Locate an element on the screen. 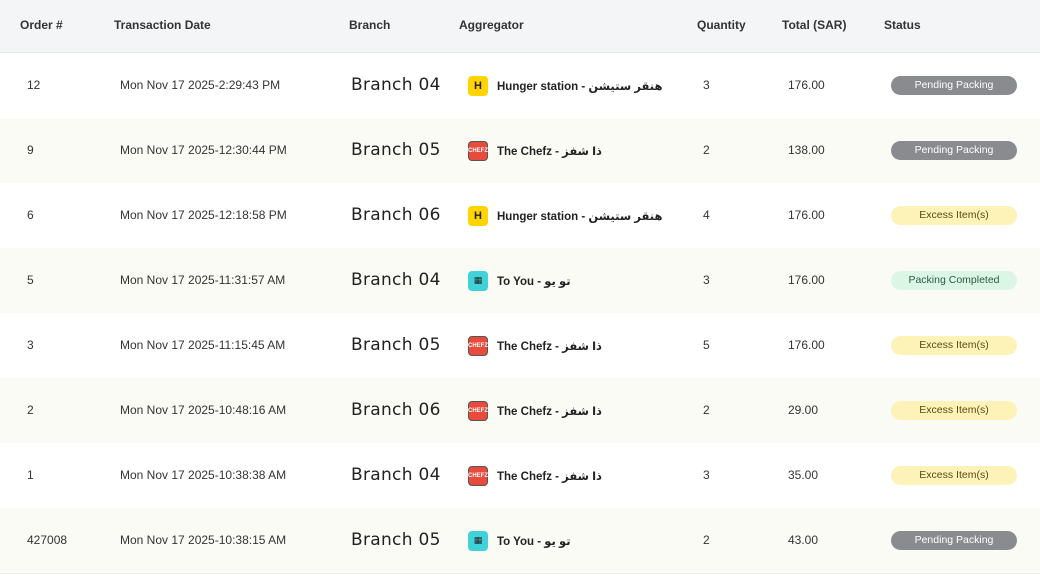  order-number: 6 is located at coordinates (30, 215).